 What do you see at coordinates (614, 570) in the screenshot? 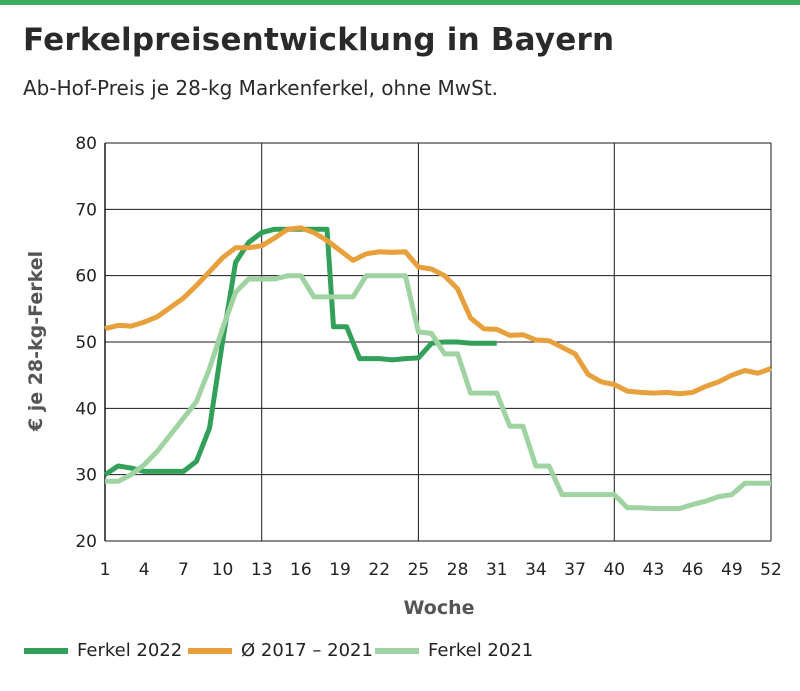
I see `x-tick-label: 40` at bounding box center [614, 570].